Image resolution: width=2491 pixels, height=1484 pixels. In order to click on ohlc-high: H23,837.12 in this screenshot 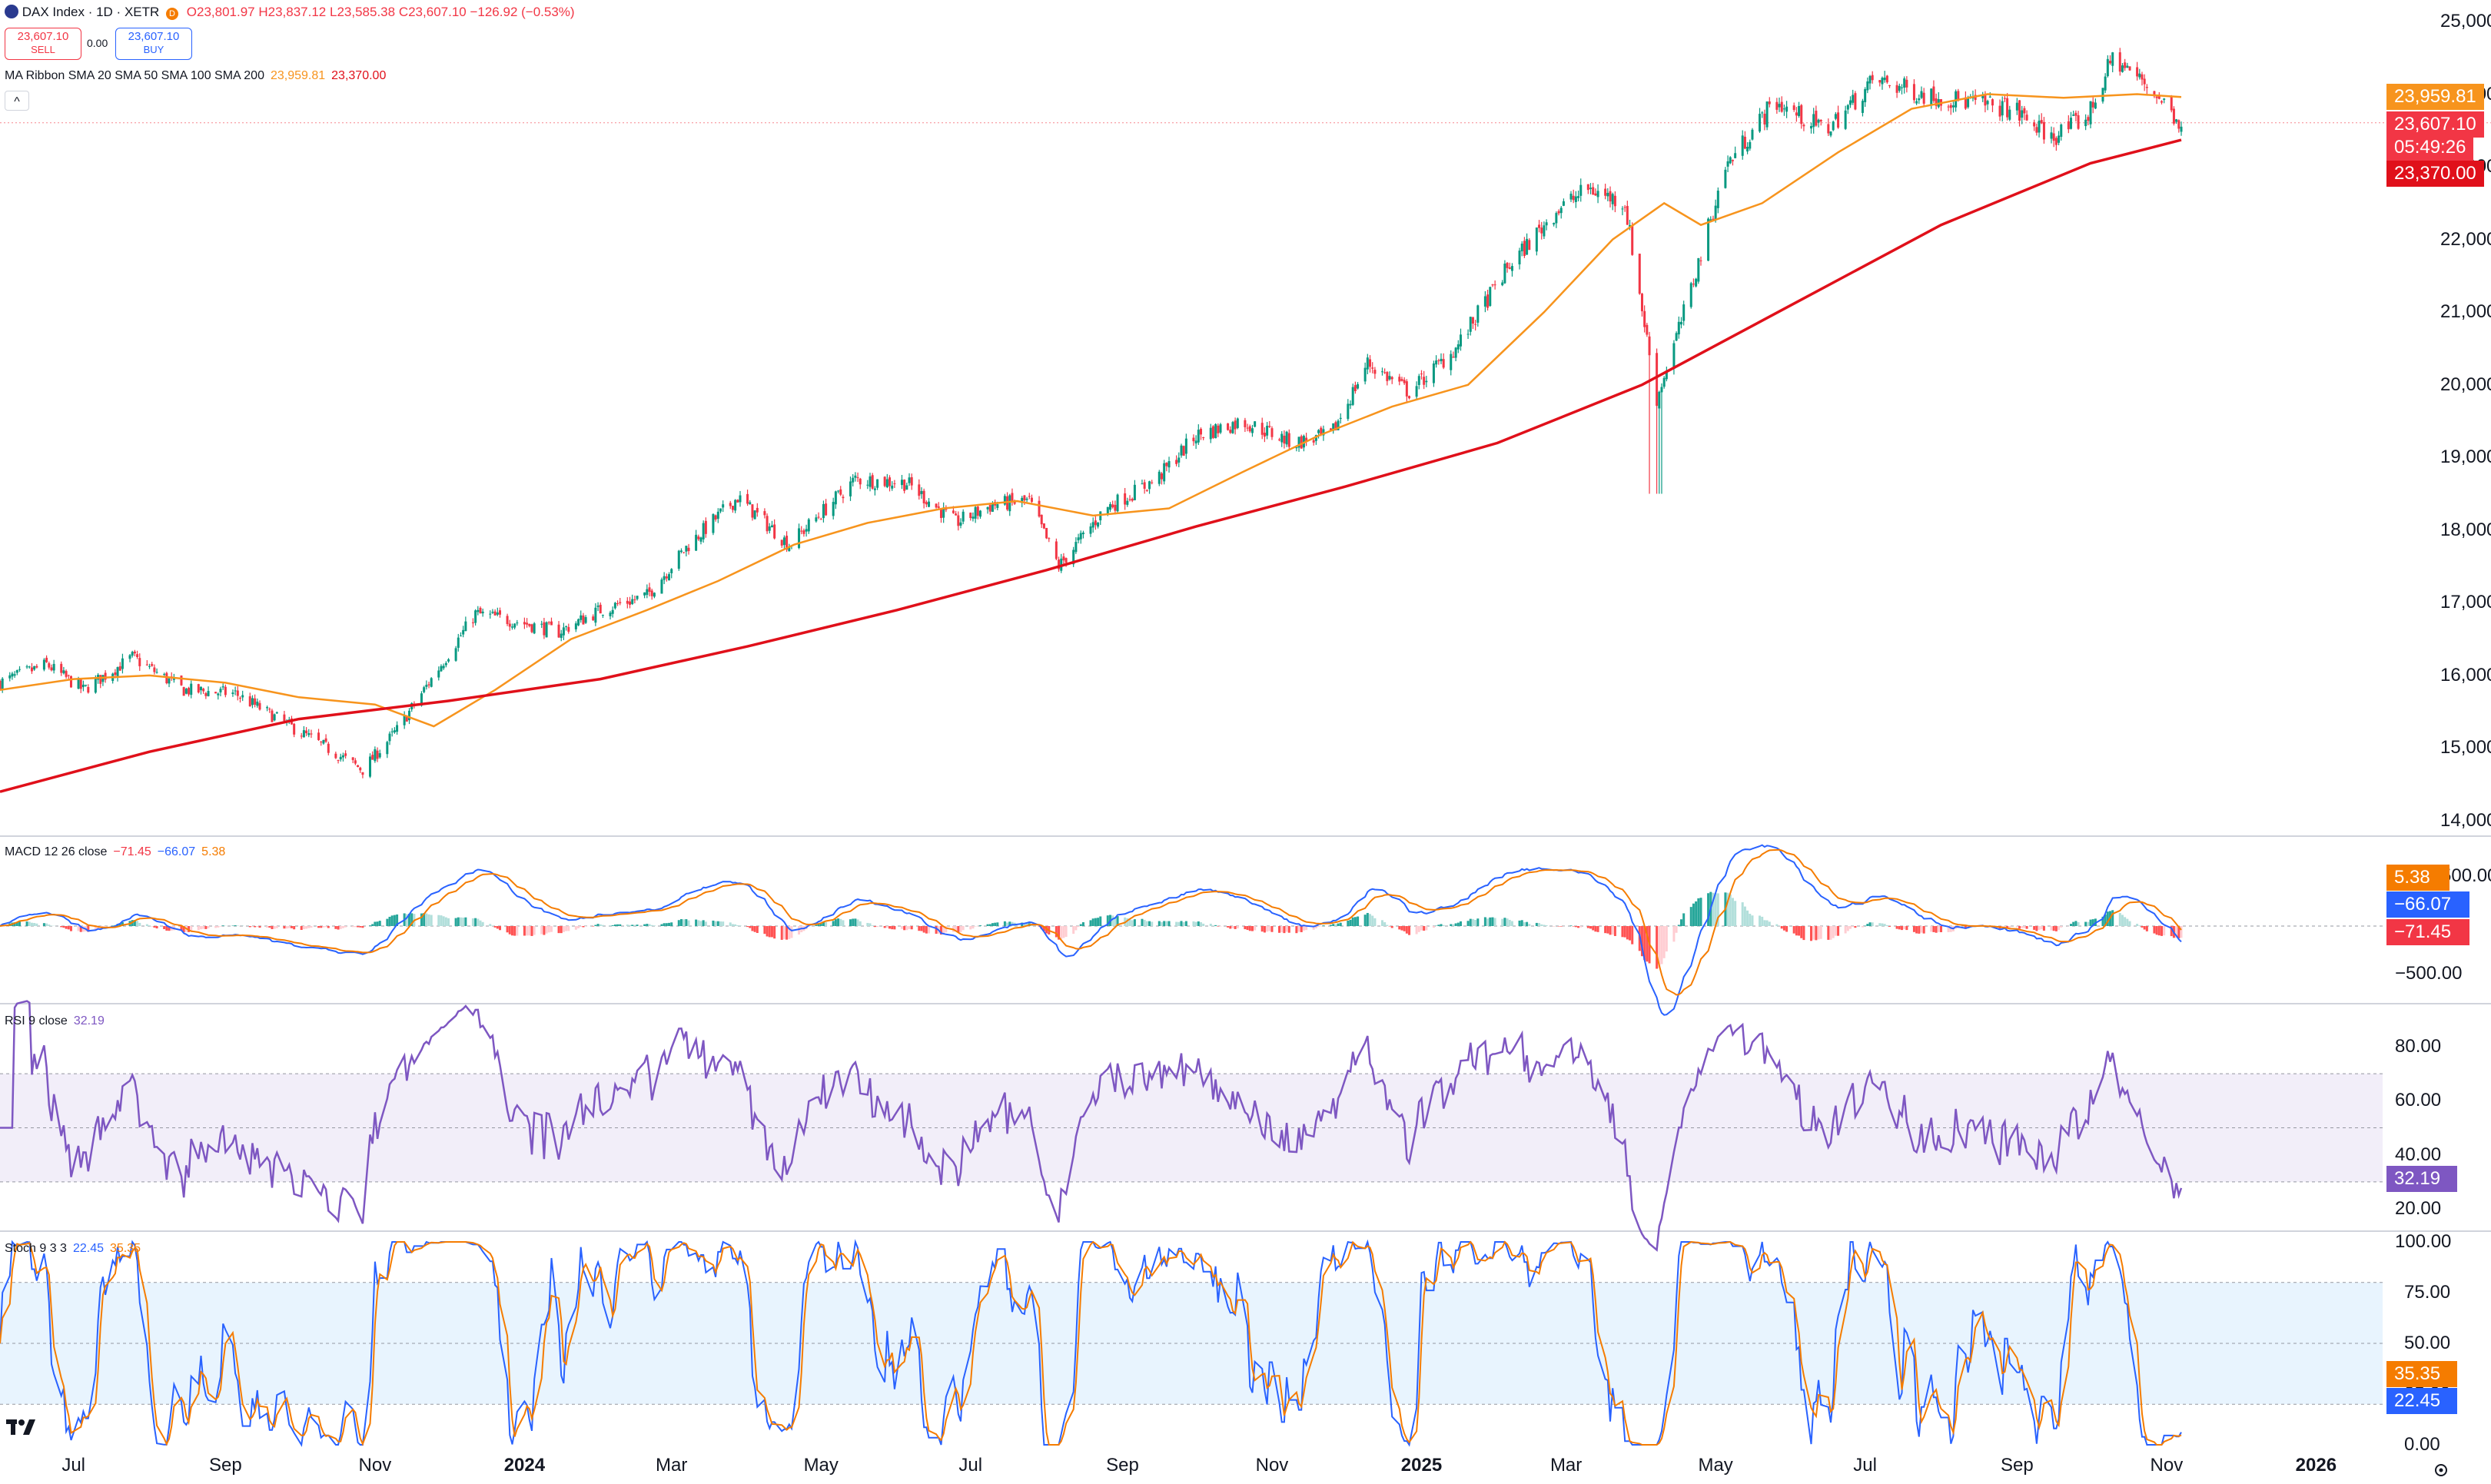, I will do `click(292, 12)`.